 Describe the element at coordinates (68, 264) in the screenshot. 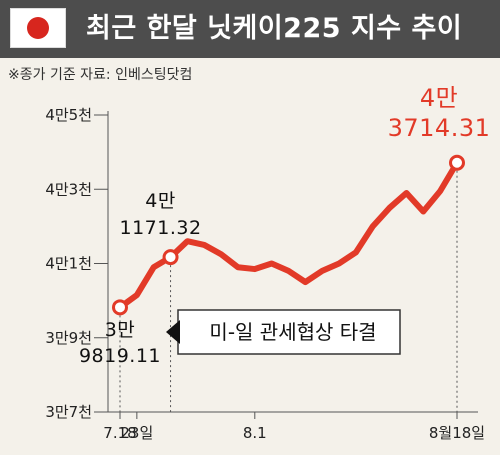

I see `y-tick-label: 4만1천` at that location.